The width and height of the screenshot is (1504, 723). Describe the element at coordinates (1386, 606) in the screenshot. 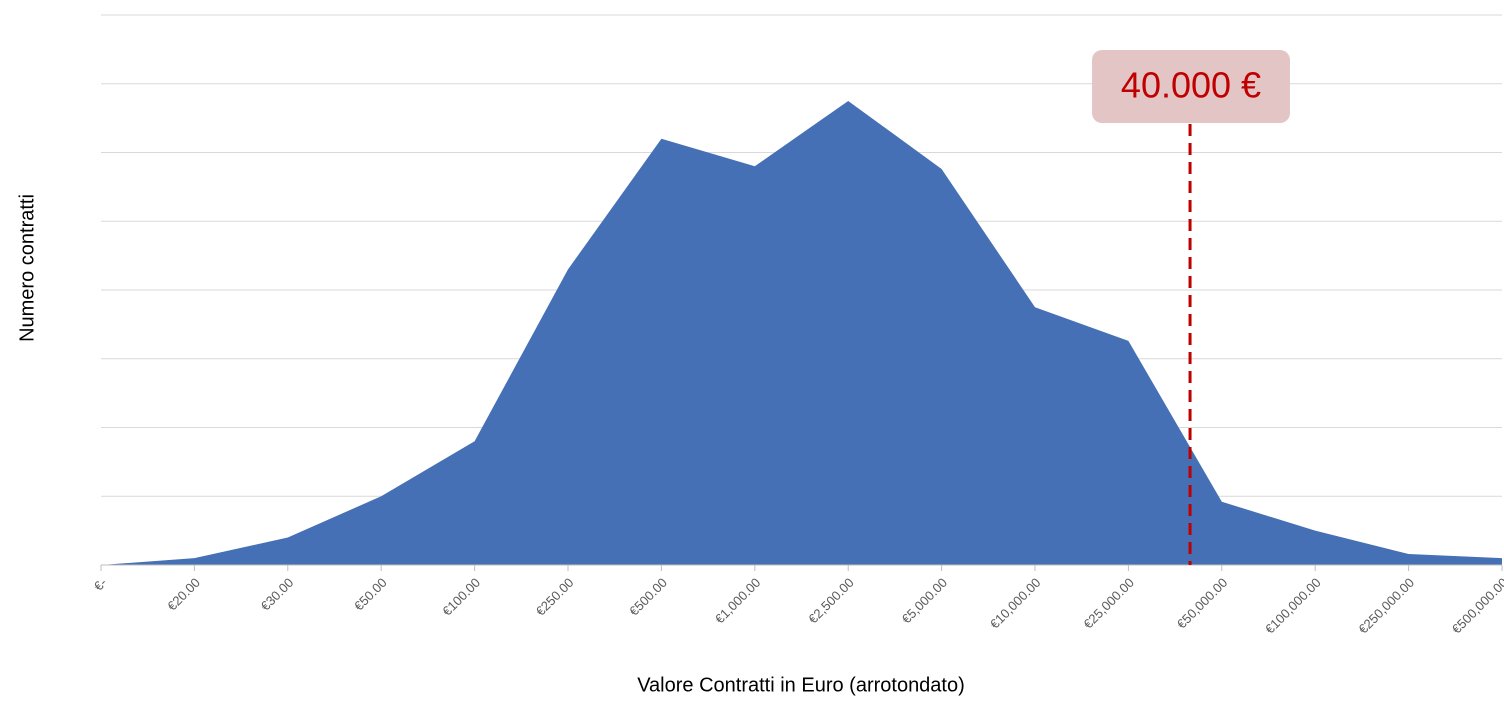

I see `x-tick-label: €250,000.00` at that location.